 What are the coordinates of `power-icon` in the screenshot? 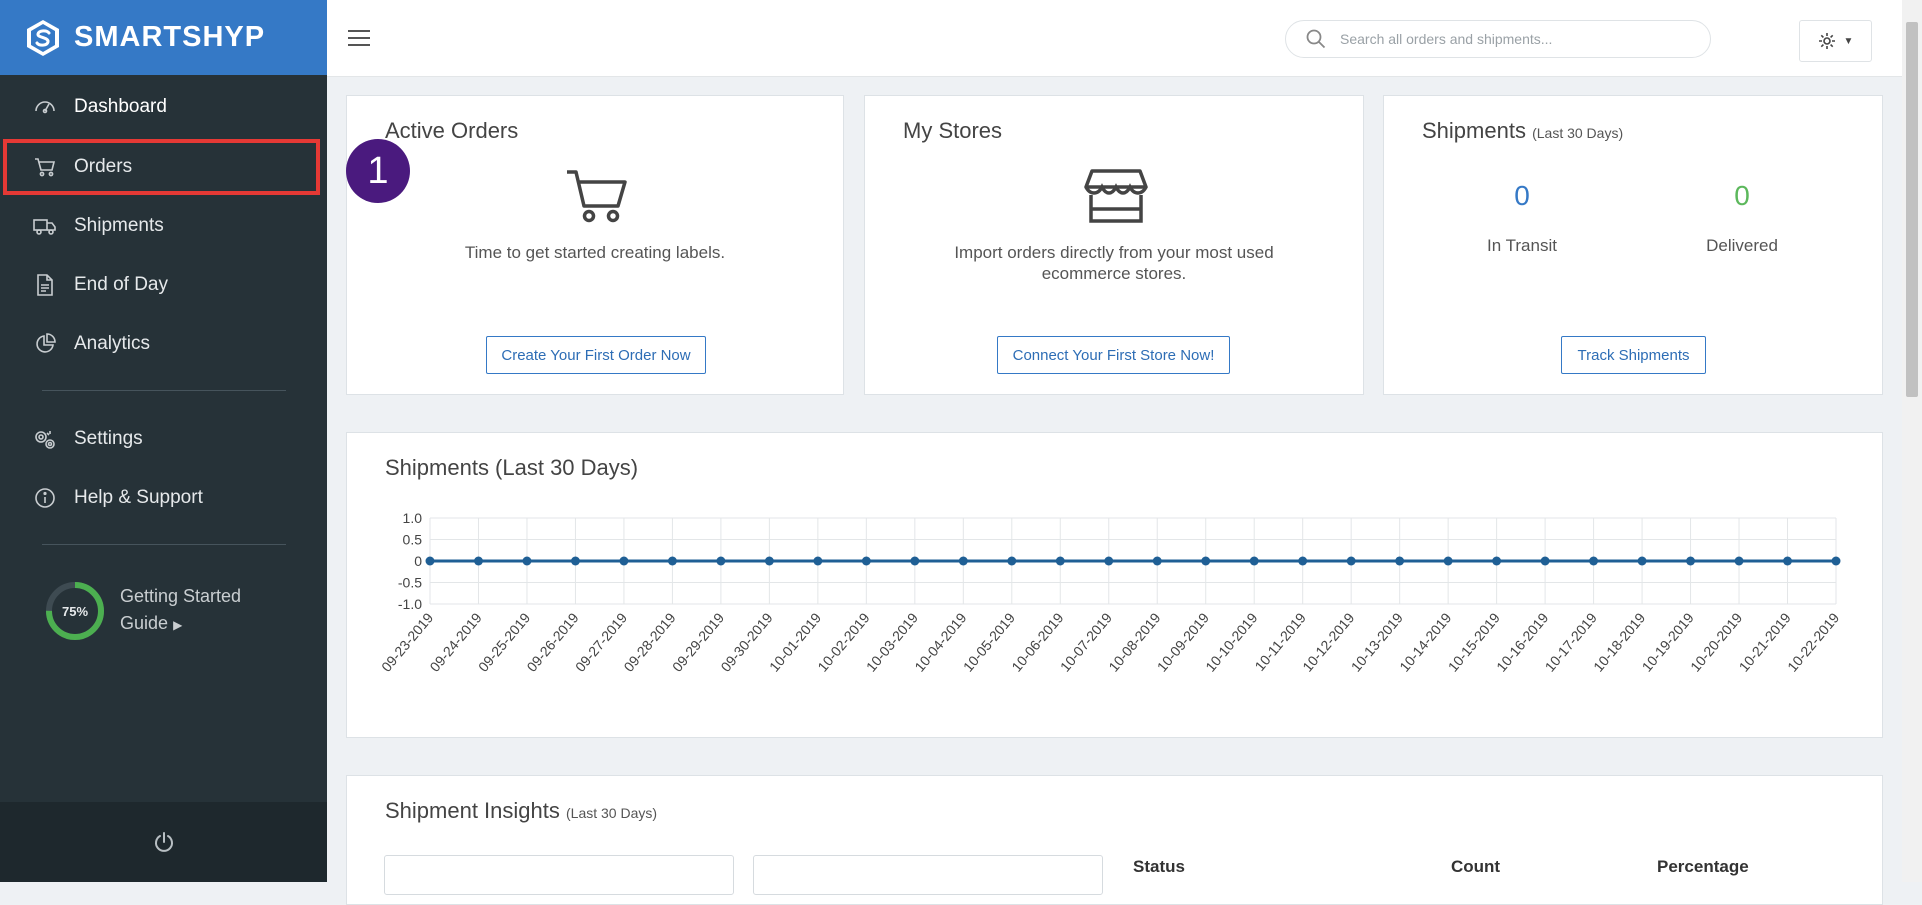 It's located at (164, 842).